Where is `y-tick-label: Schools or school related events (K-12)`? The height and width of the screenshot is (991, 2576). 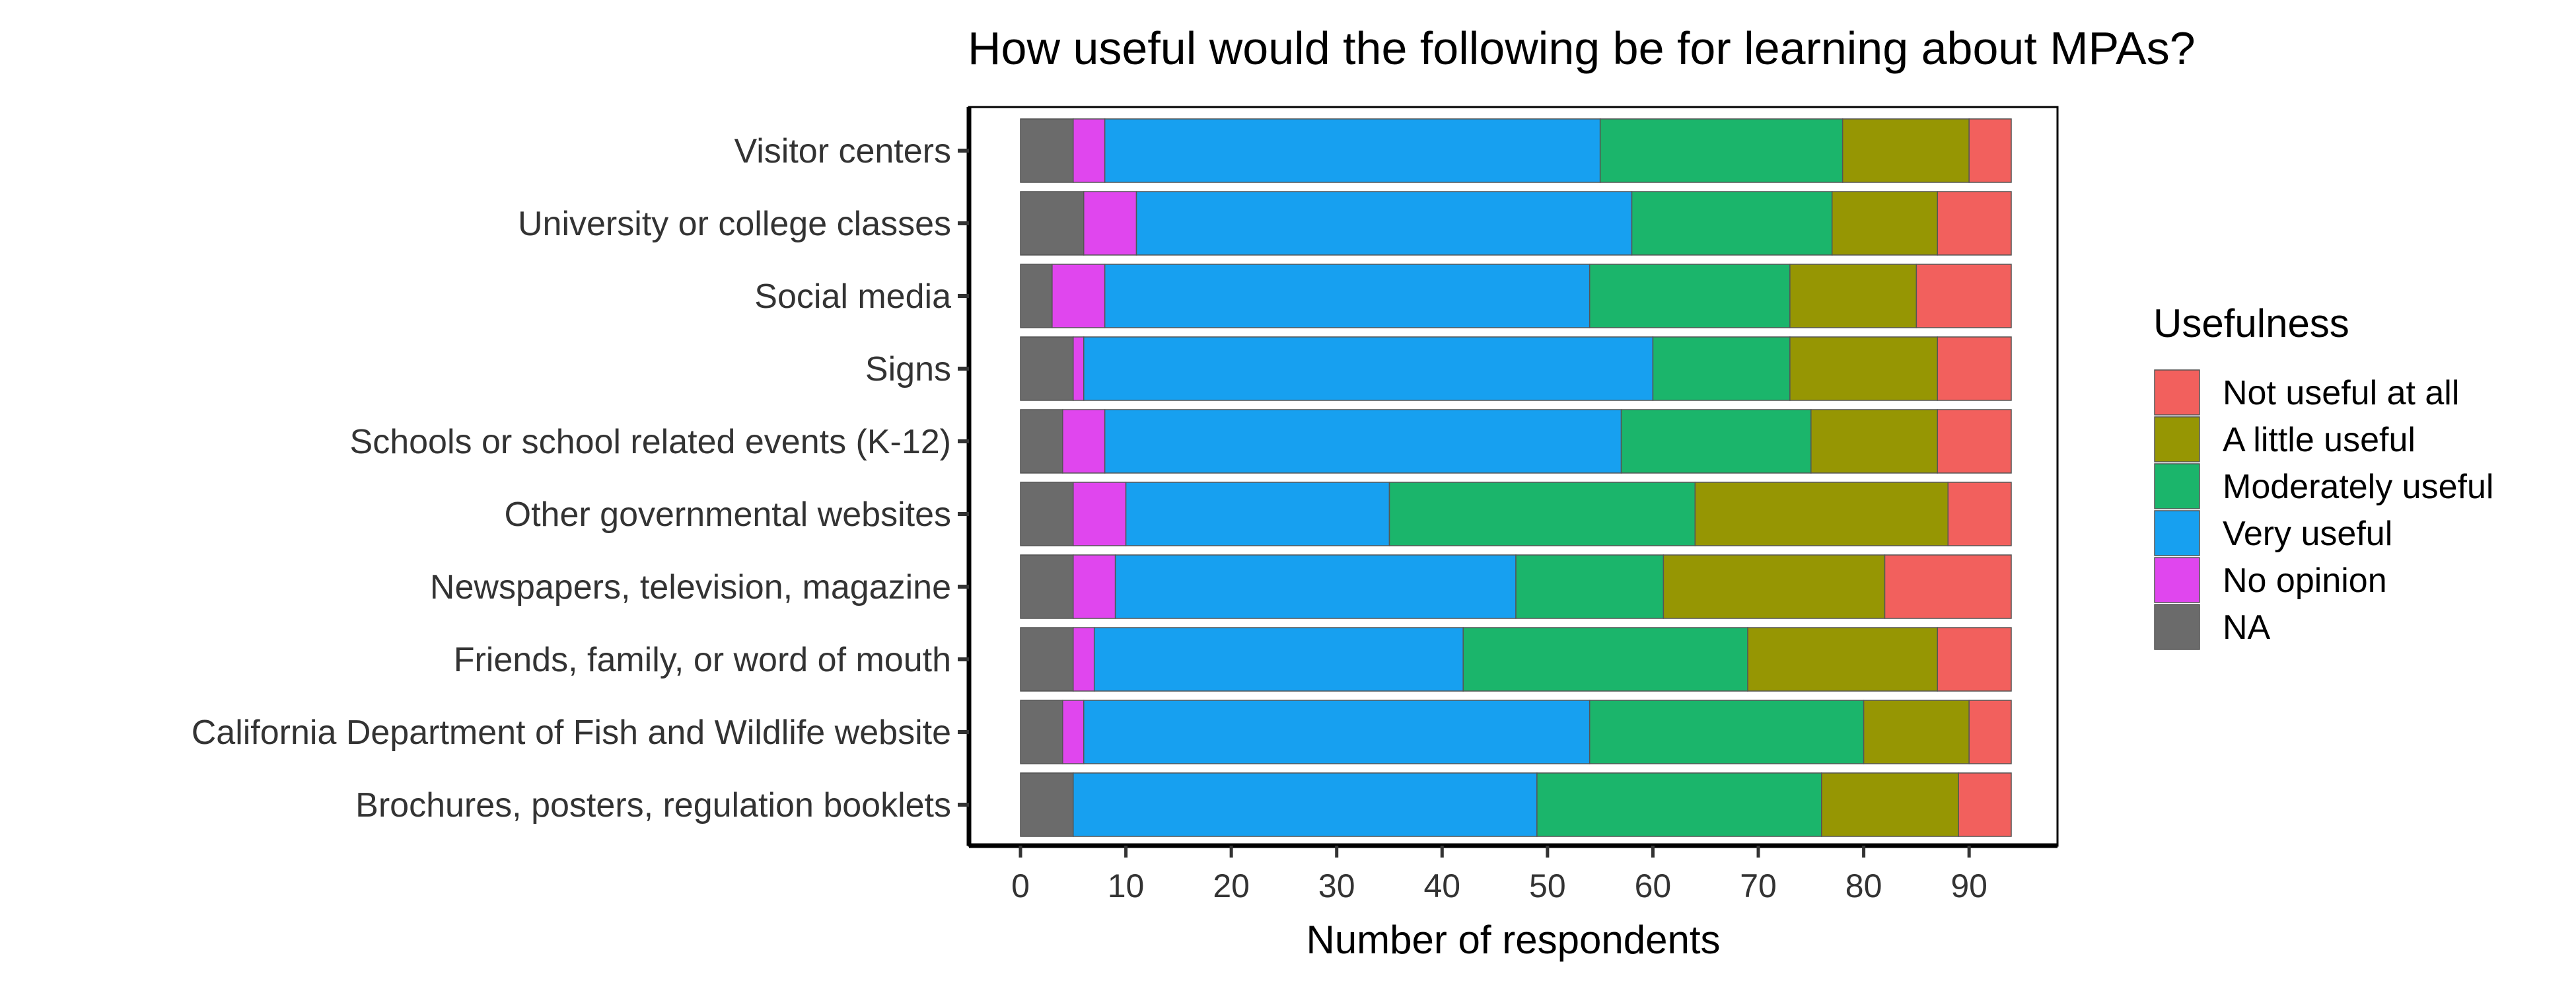 y-tick-label: Schools or school related events (K-12) is located at coordinates (650, 442).